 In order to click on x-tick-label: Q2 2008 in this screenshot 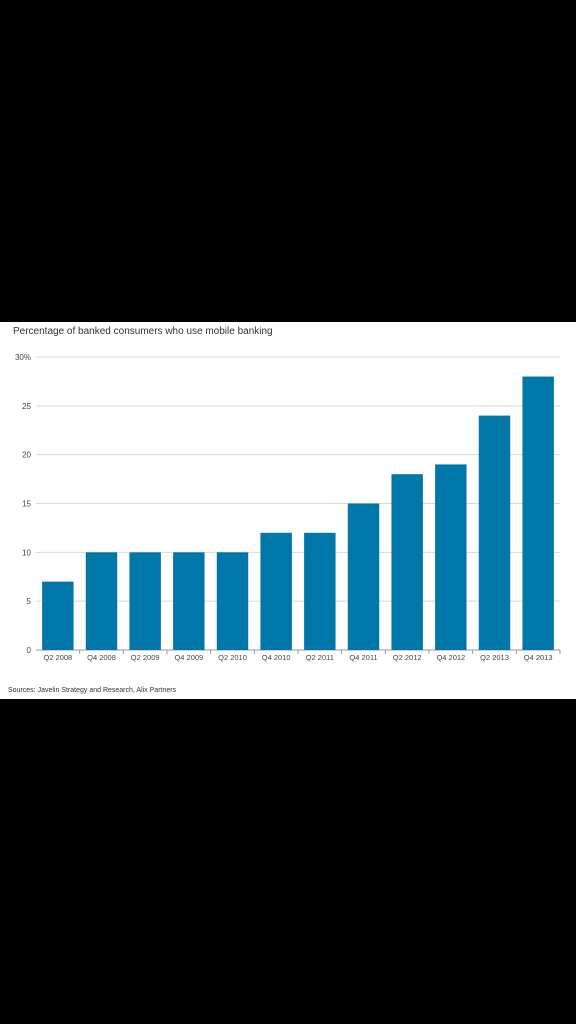, I will do `click(57, 657)`.